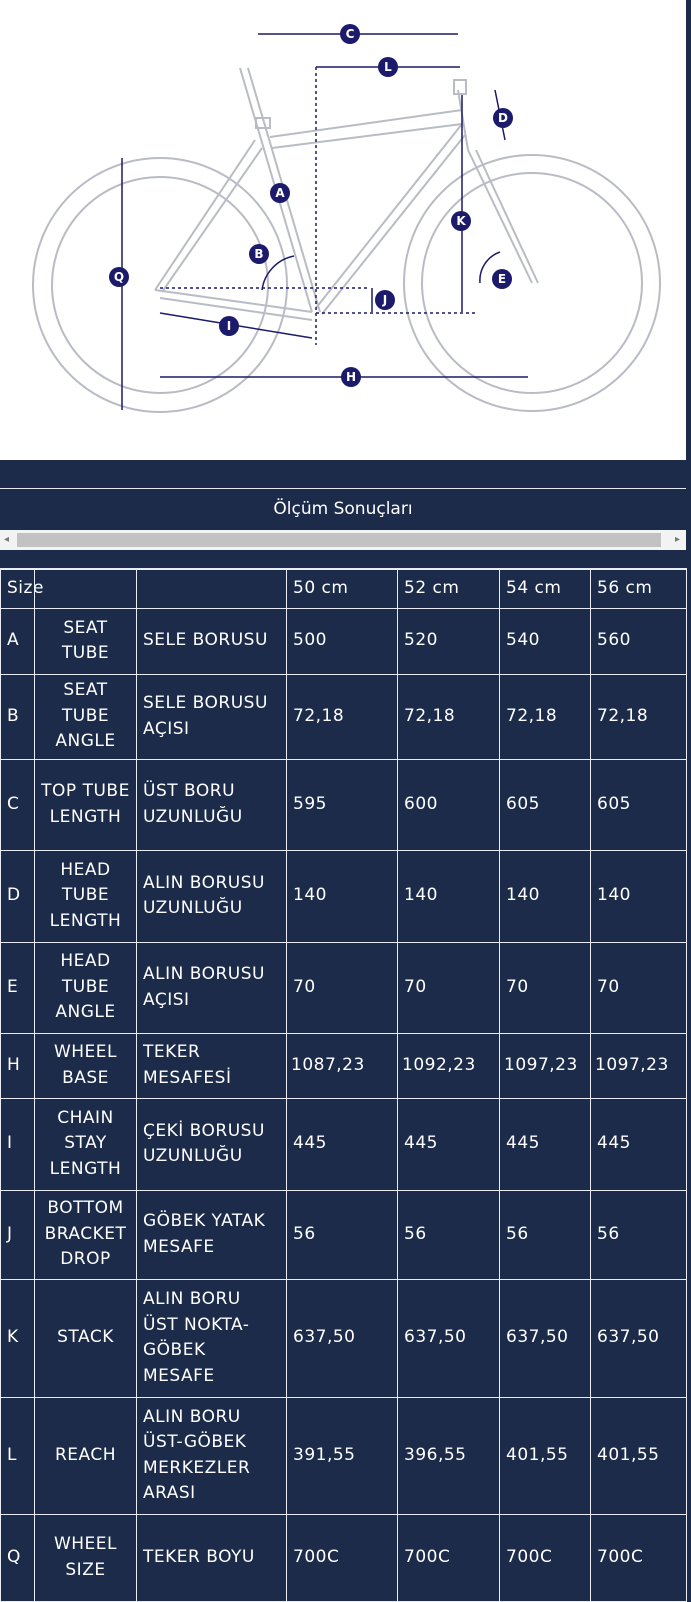 This screenshot has width=691, height=1602. I want to click on measure-name-tr: TEKER BOYU, so click(211, 1557).